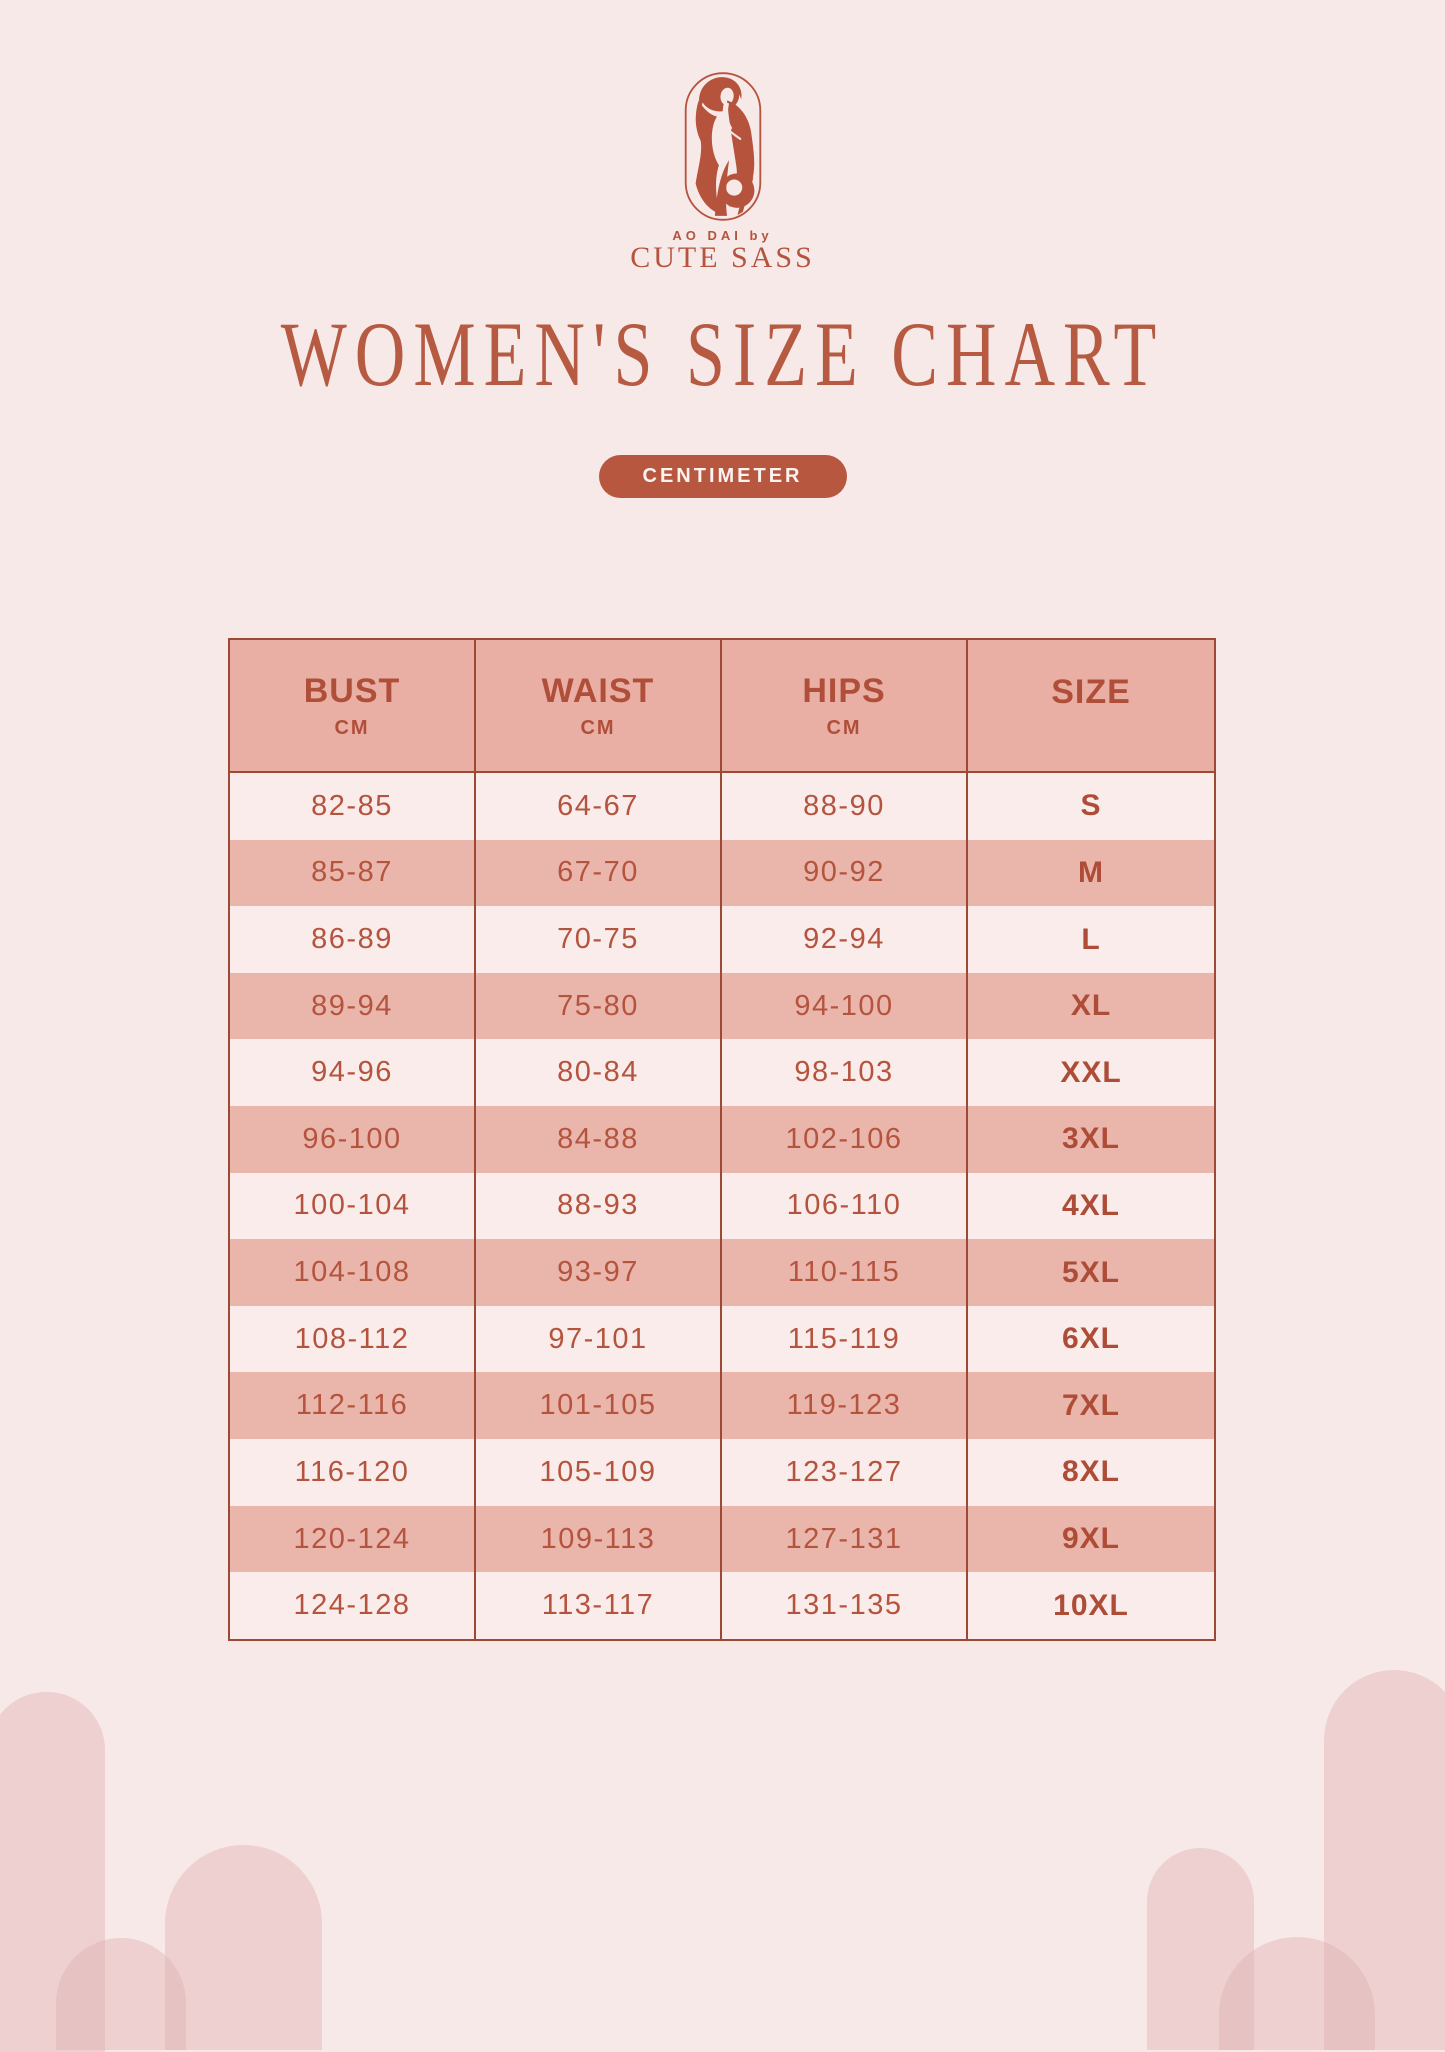 The image size is (1445, 2052). Describe the element at coordinates (599, 1472) in the screenshot. I see `waist-cell: 105-109` at that location.